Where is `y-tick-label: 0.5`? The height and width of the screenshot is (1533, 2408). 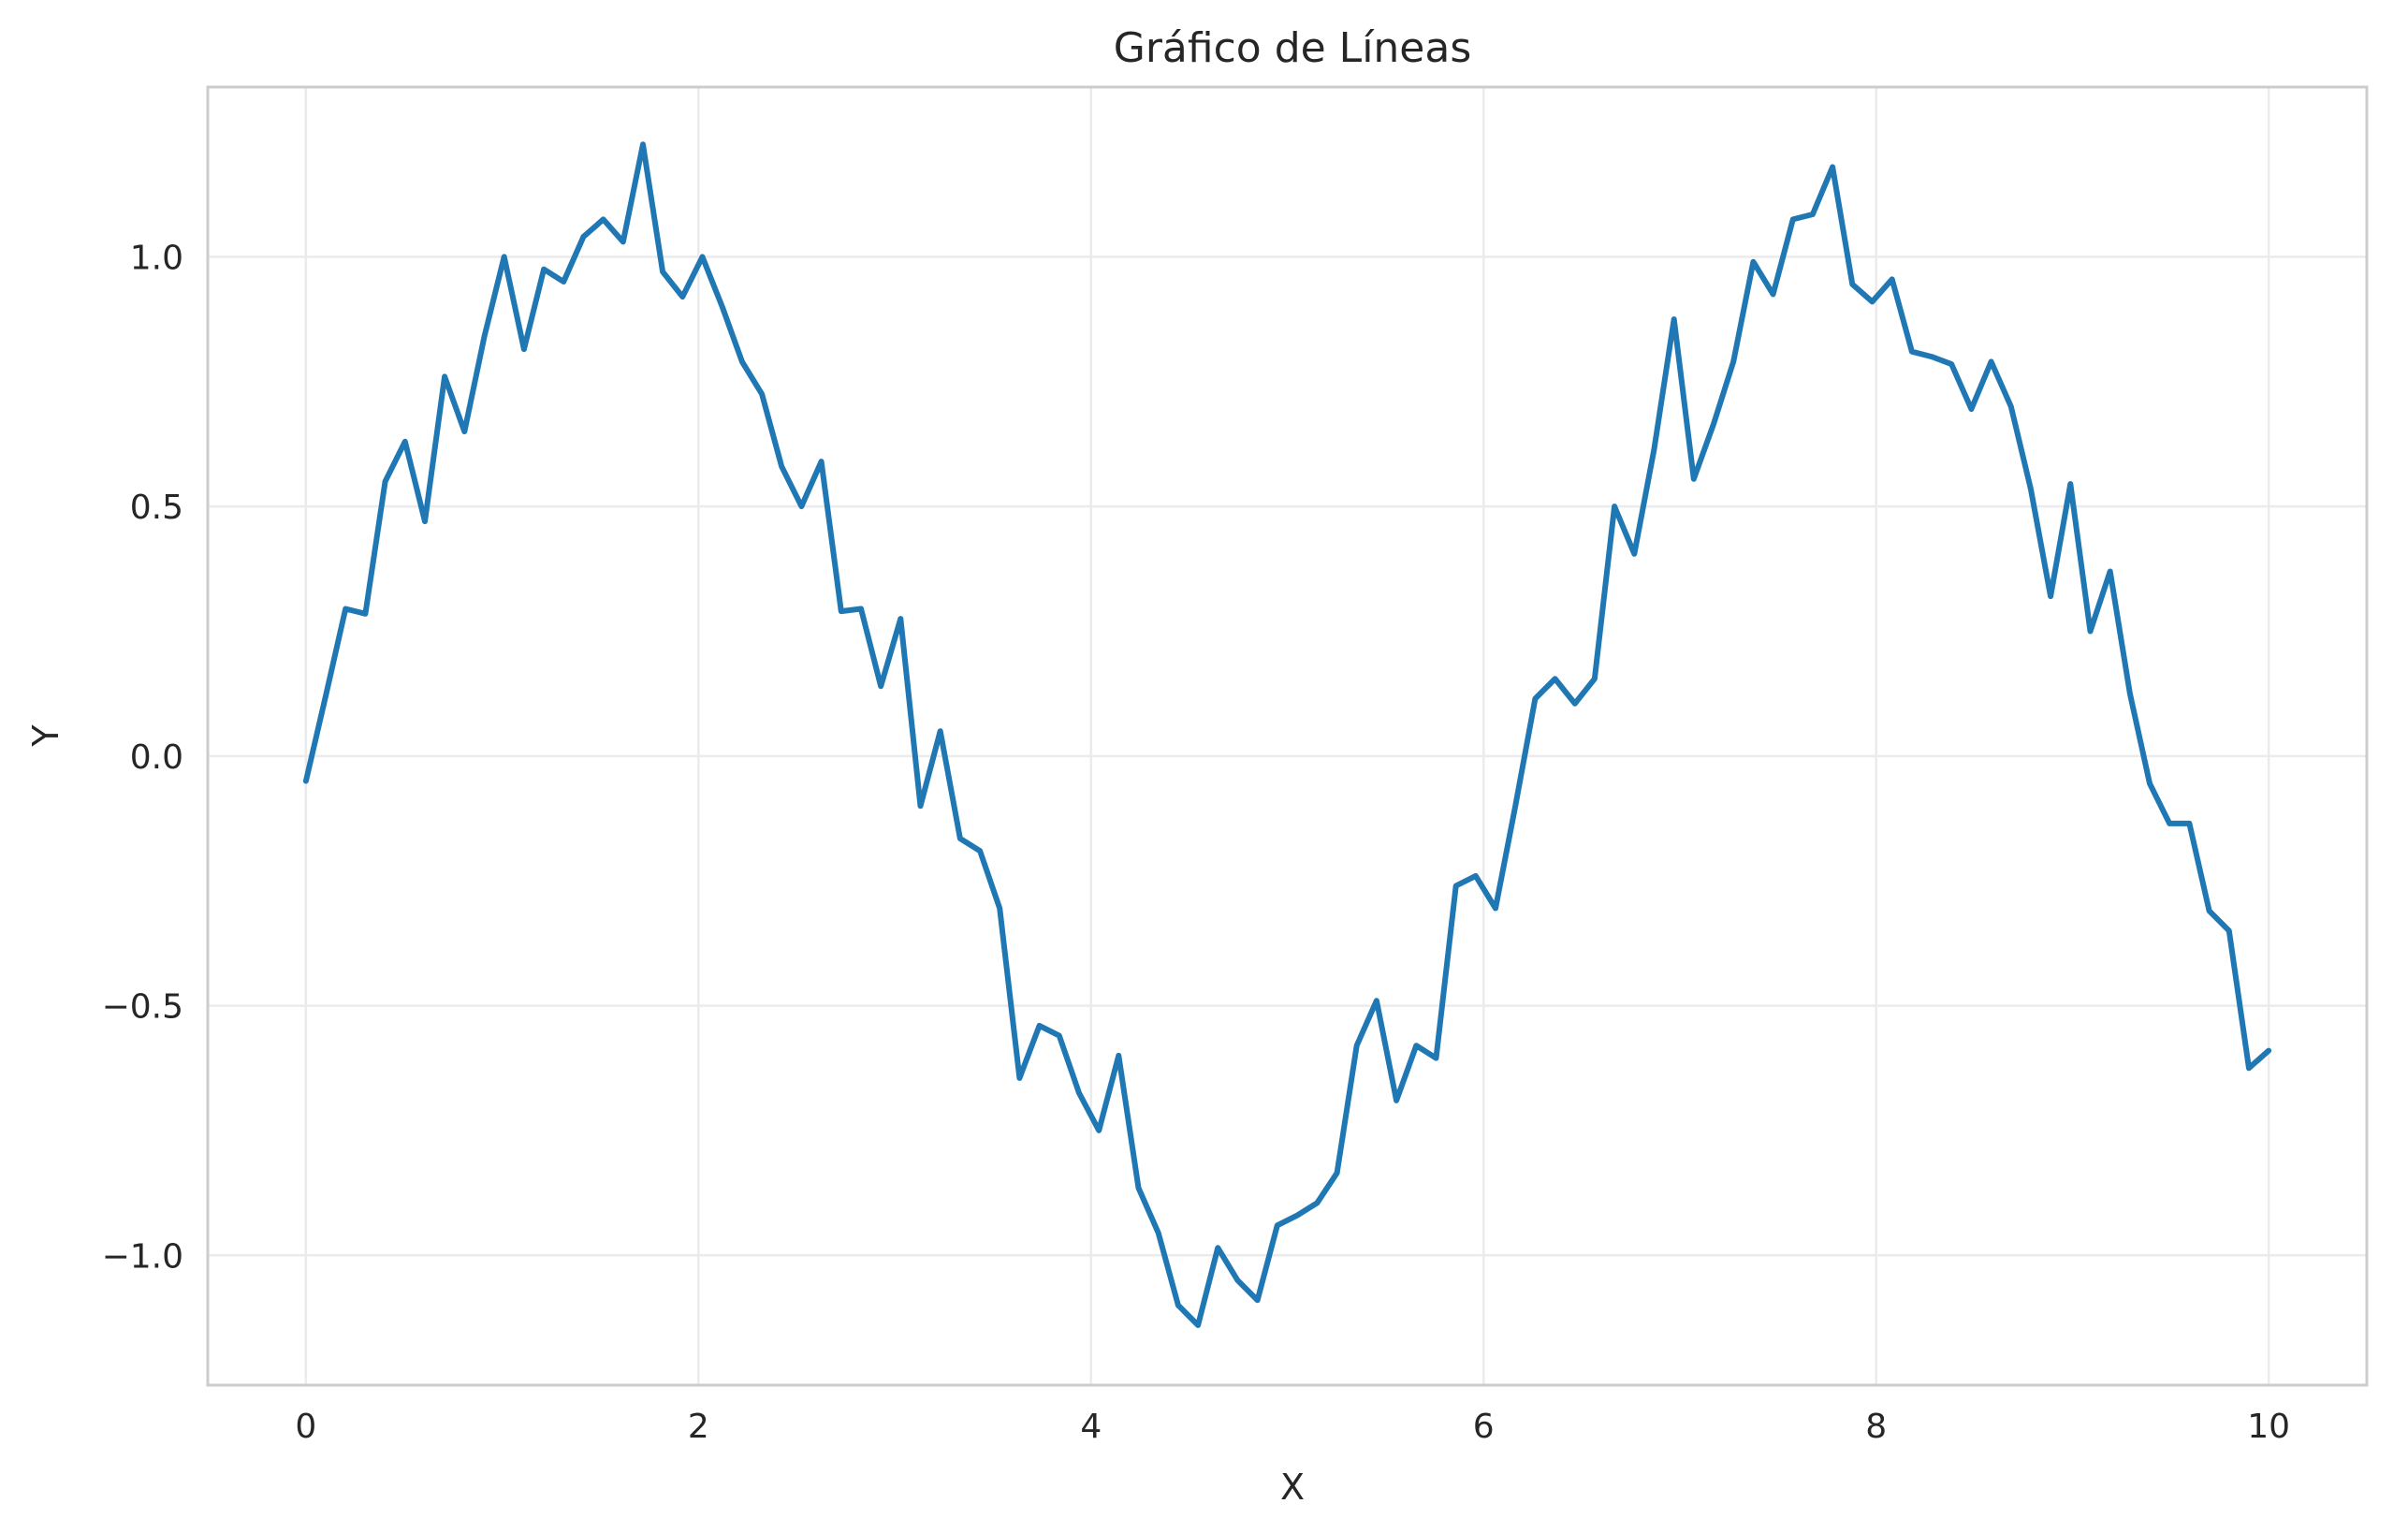 y-tick-label: 0.5 is located at coordinates (156, 508).